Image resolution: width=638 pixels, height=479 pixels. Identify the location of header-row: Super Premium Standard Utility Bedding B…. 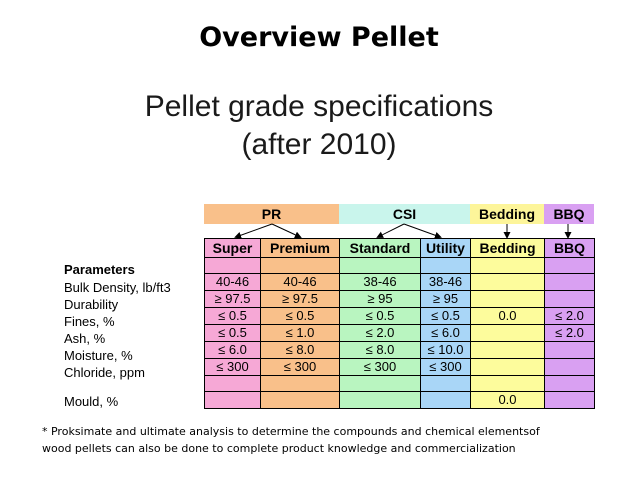
(399, 248).